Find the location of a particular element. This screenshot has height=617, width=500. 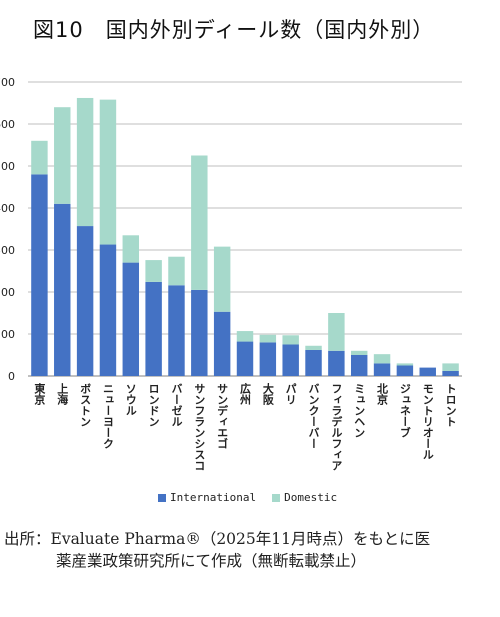

legend-item-international: International is located at coordinates (207, 497).